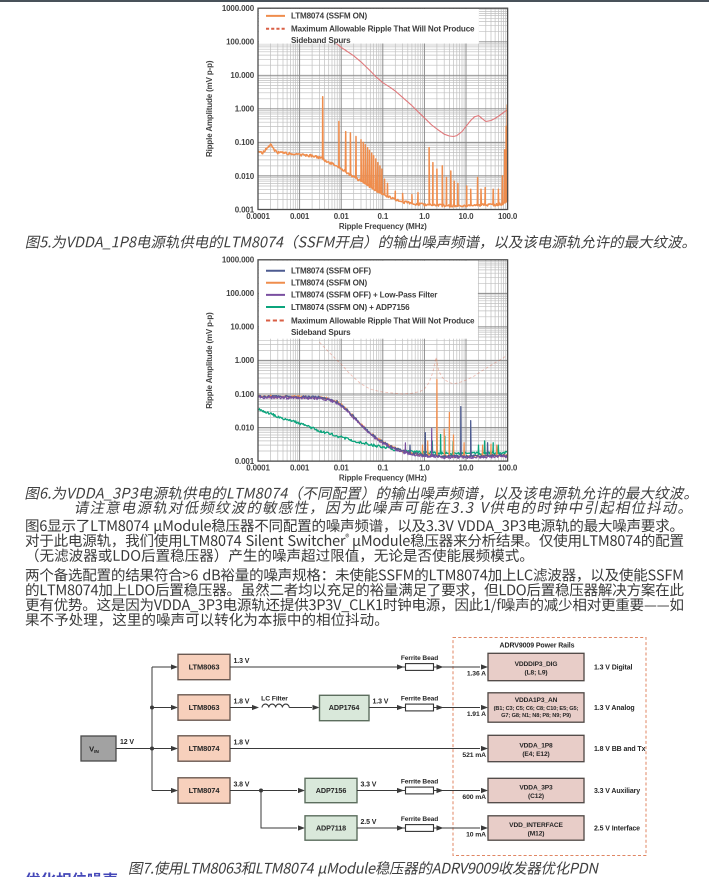 Image resolution: width=709 pixels, height=882 pixels. I want to click on svg-text: 1.36 A, so click(476, 674).